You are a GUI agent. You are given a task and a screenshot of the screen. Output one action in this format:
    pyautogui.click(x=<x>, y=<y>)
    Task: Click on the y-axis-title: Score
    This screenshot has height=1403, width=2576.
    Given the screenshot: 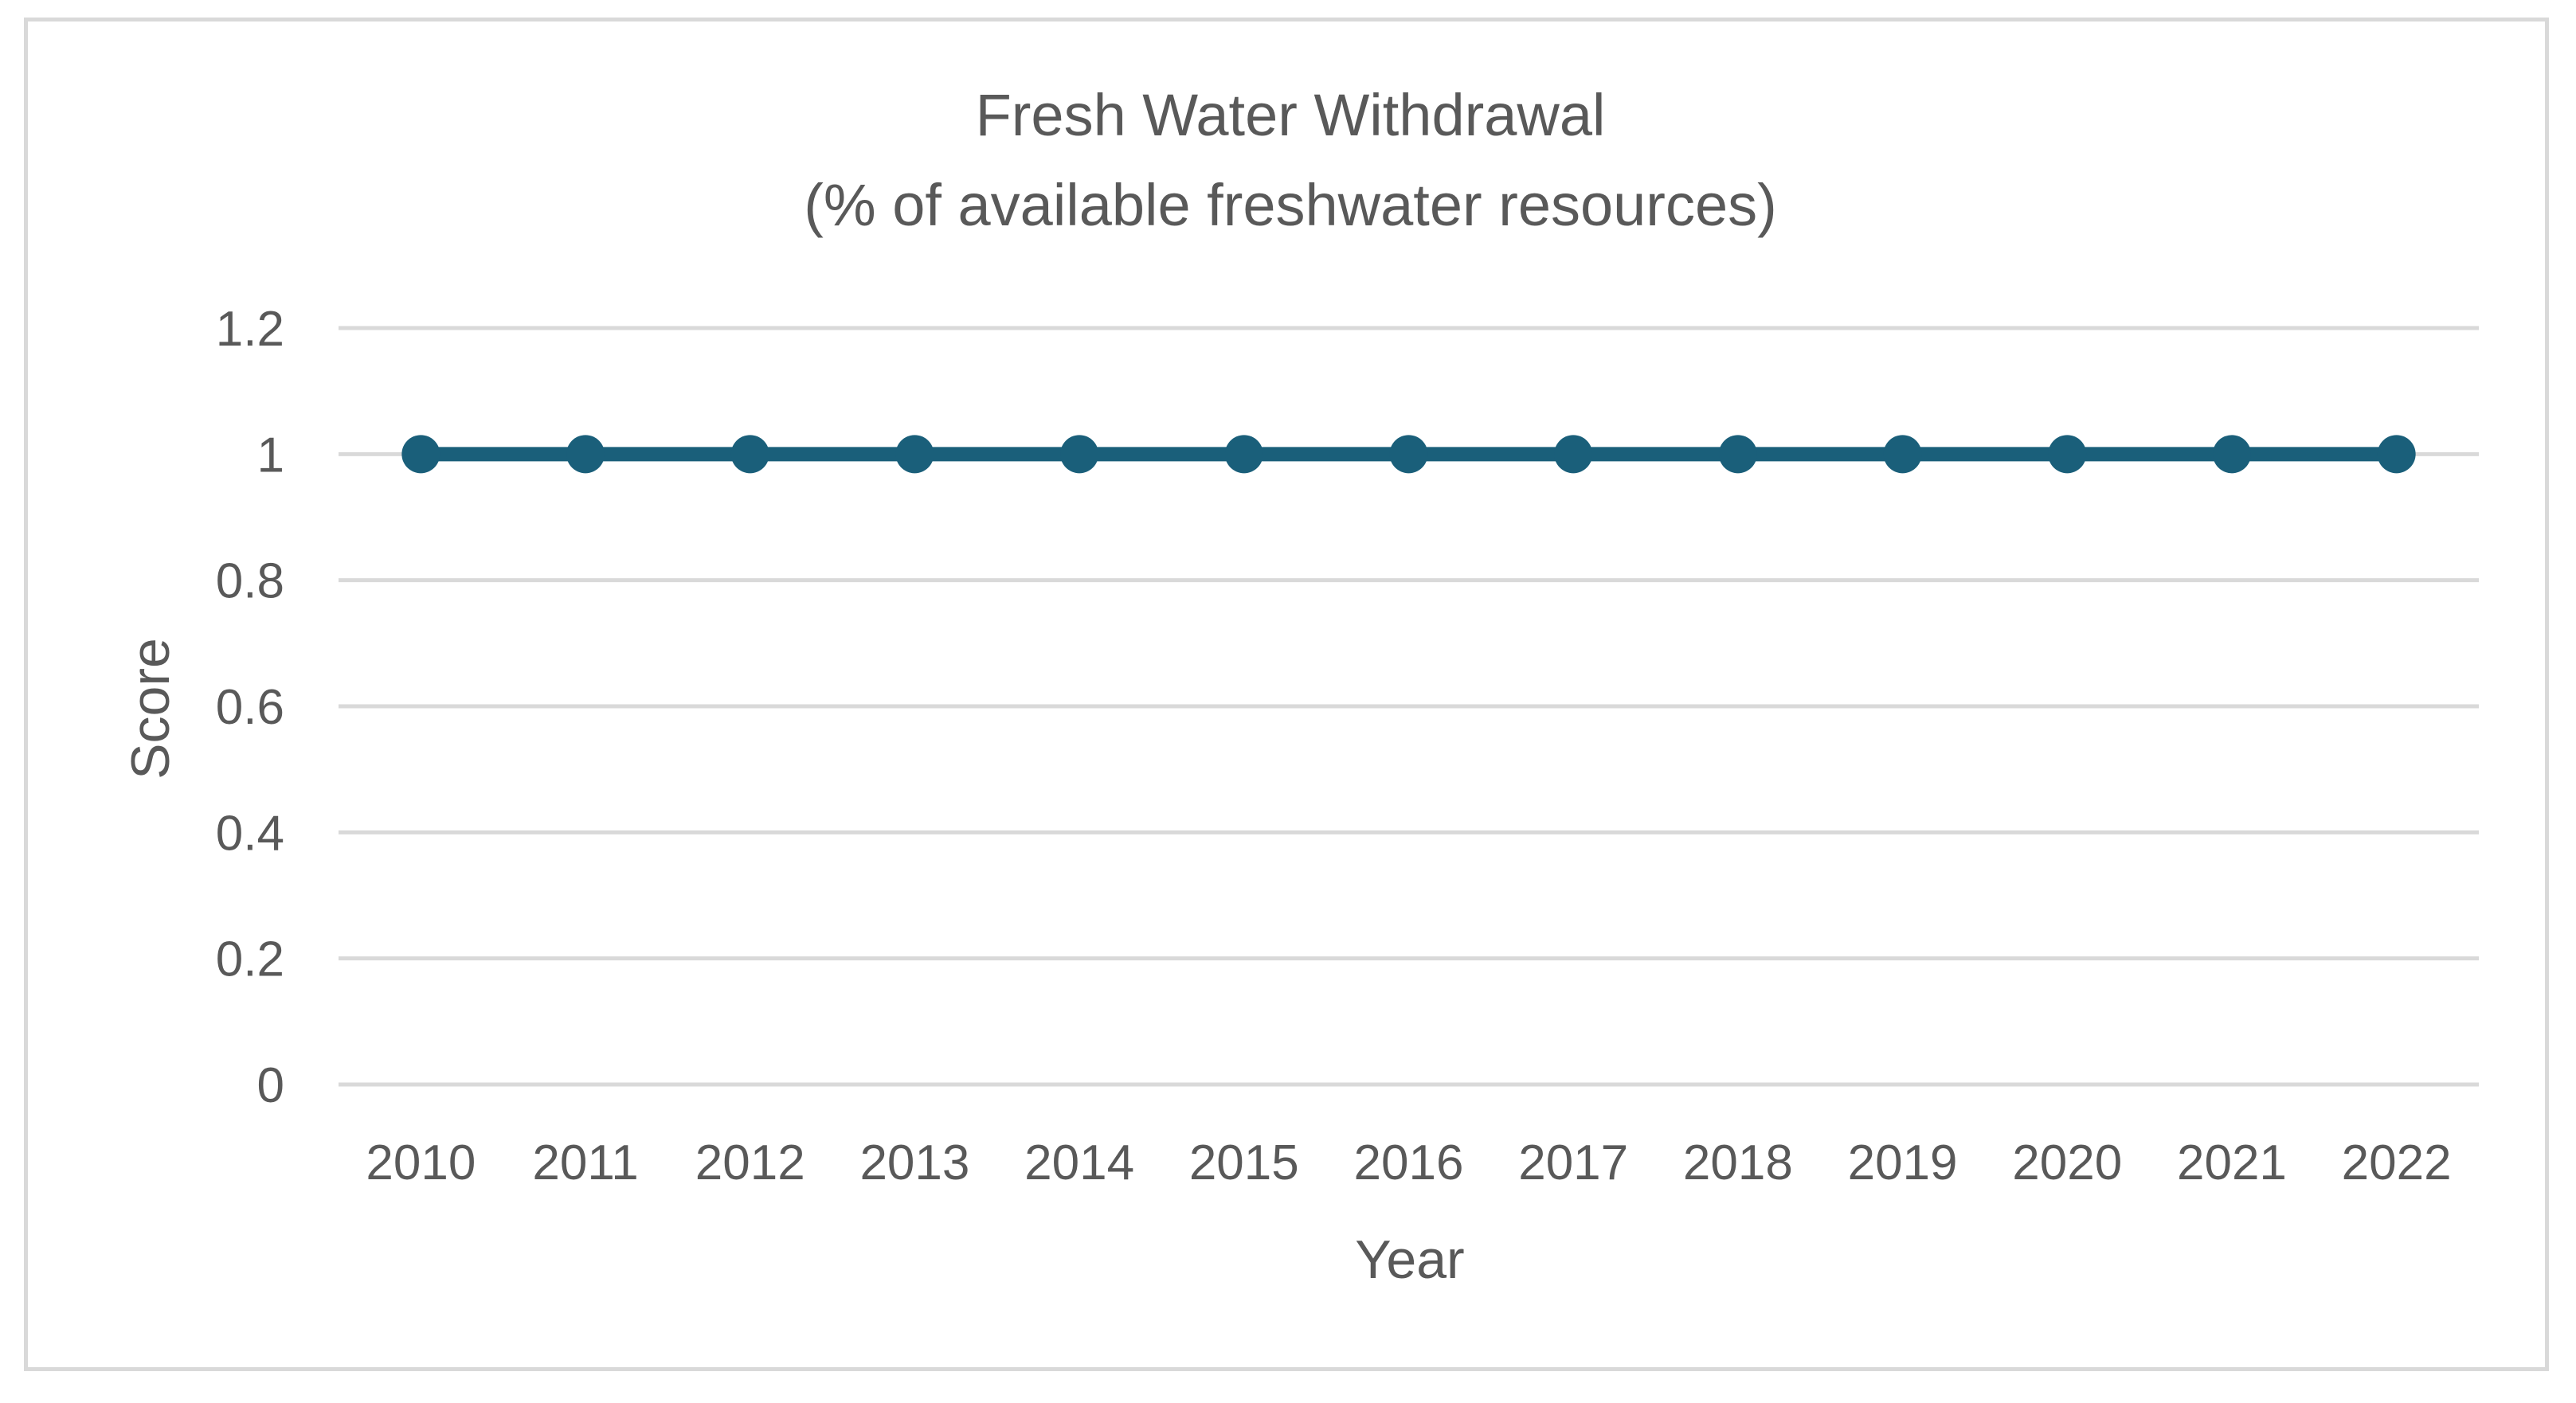 What is the action you would take?
    pyautogui.click(x=150, y=709)
    